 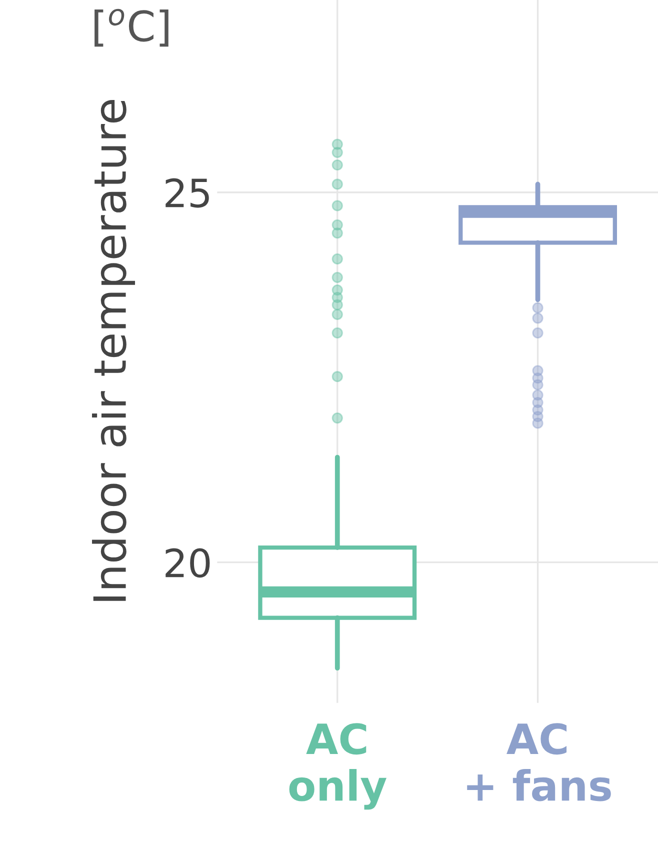 I want to click on y-tick-label: 25, so click(x=187, y=193).